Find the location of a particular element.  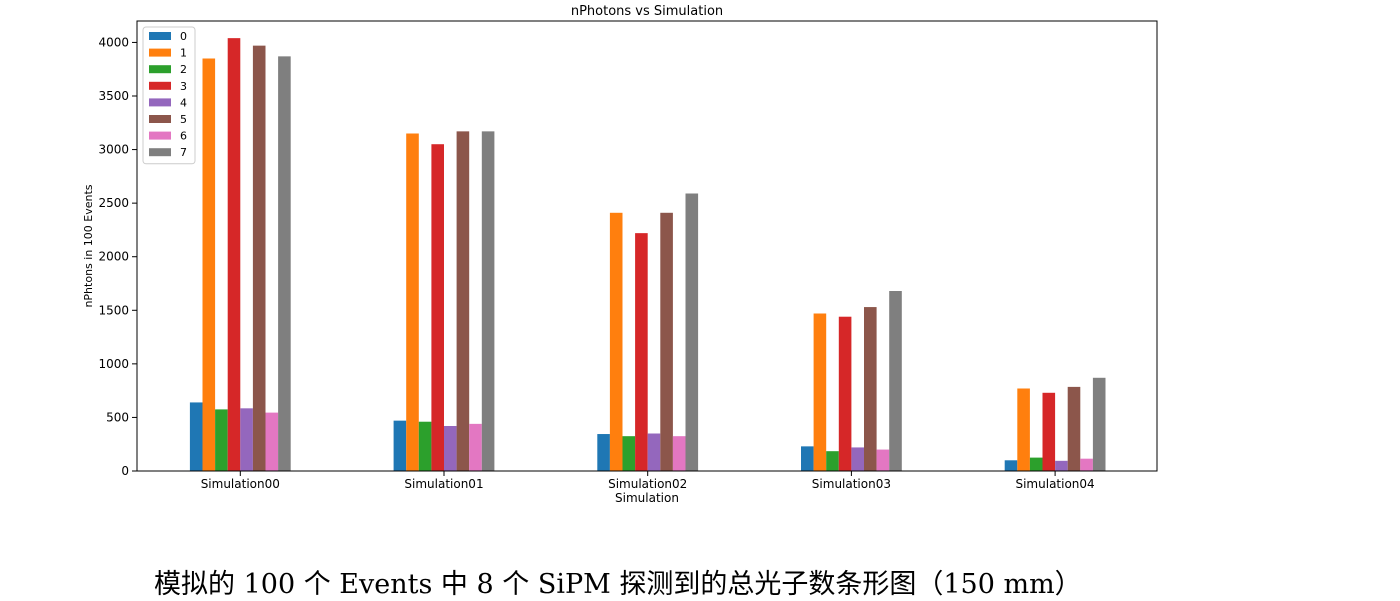

x-tick-label: Simulation00 is located at coordinates (240, 484).